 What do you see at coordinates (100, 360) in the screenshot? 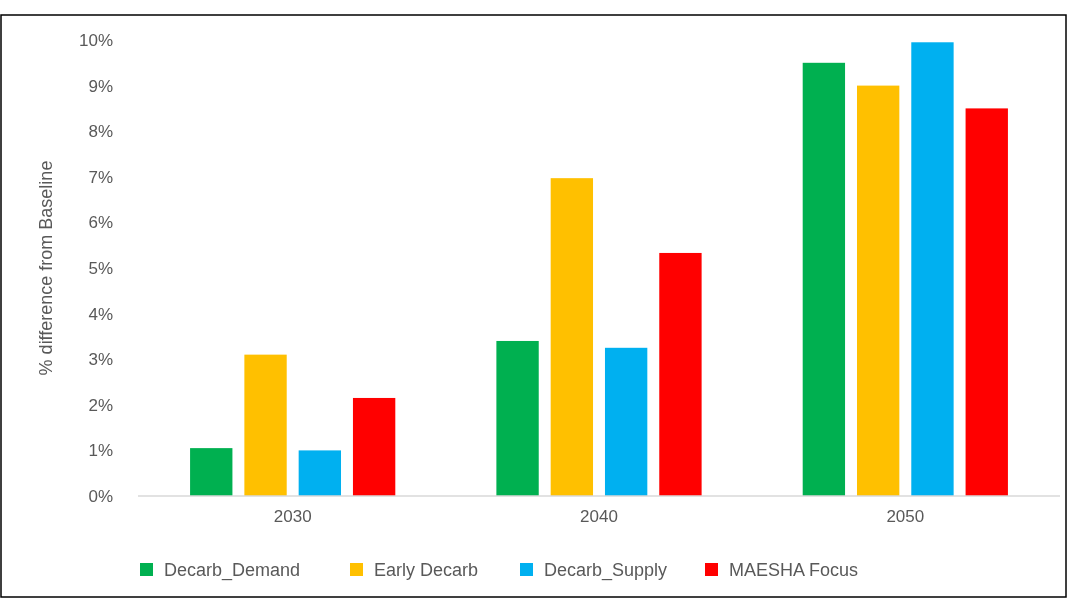
I see `y-tick-label: 3%` at bounding box center [100, 360].